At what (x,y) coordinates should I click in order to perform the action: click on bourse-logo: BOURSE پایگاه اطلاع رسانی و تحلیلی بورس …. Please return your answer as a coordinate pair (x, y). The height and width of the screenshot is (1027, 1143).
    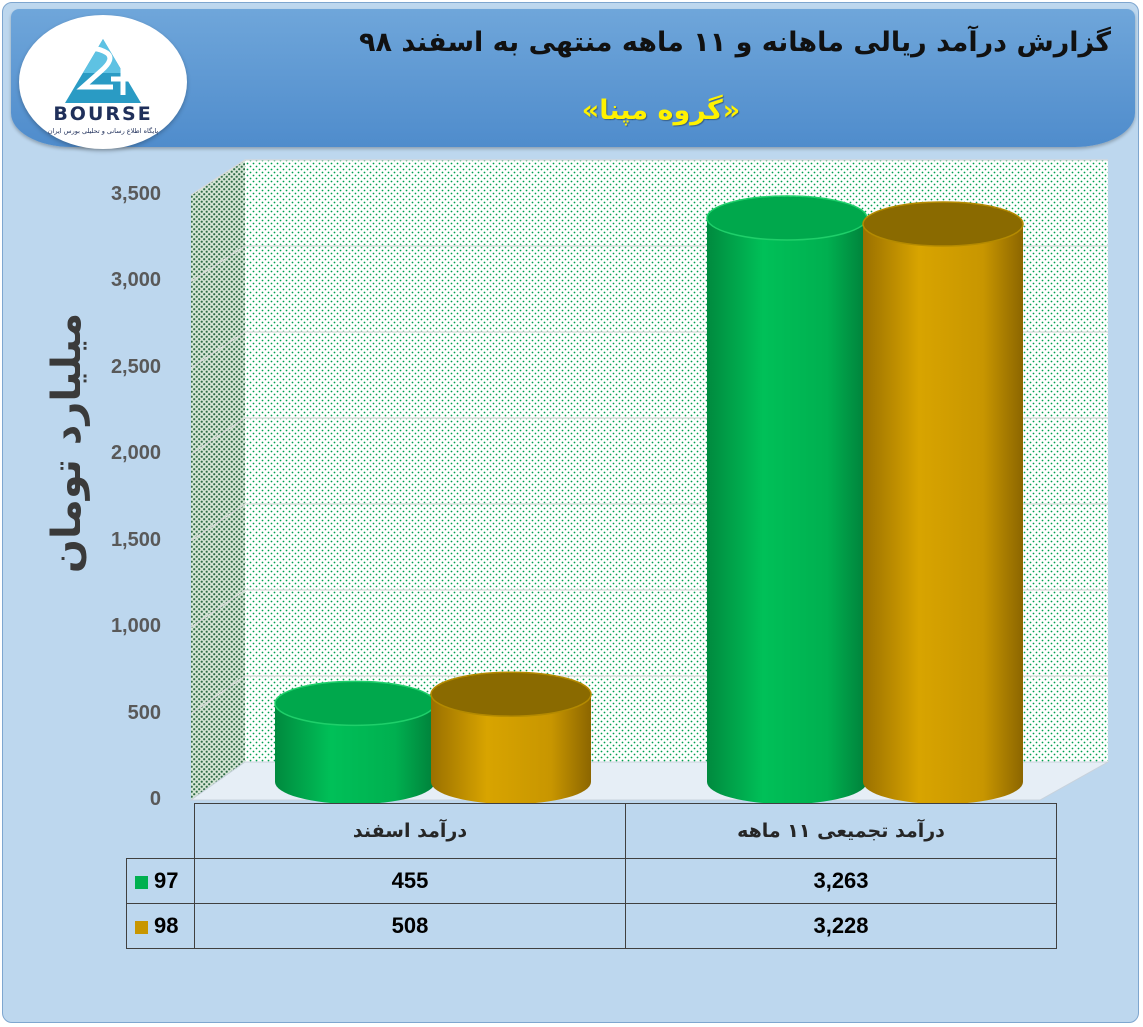
    Looking at the image, I should click on (103, 82).